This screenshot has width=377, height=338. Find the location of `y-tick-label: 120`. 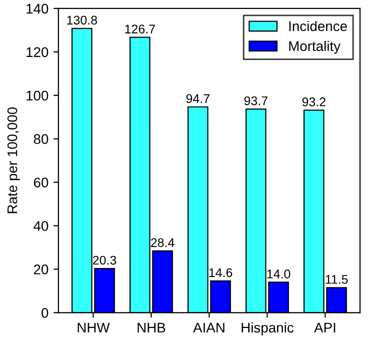

y-tick-label: 120 is located at coordinates (37, 52).